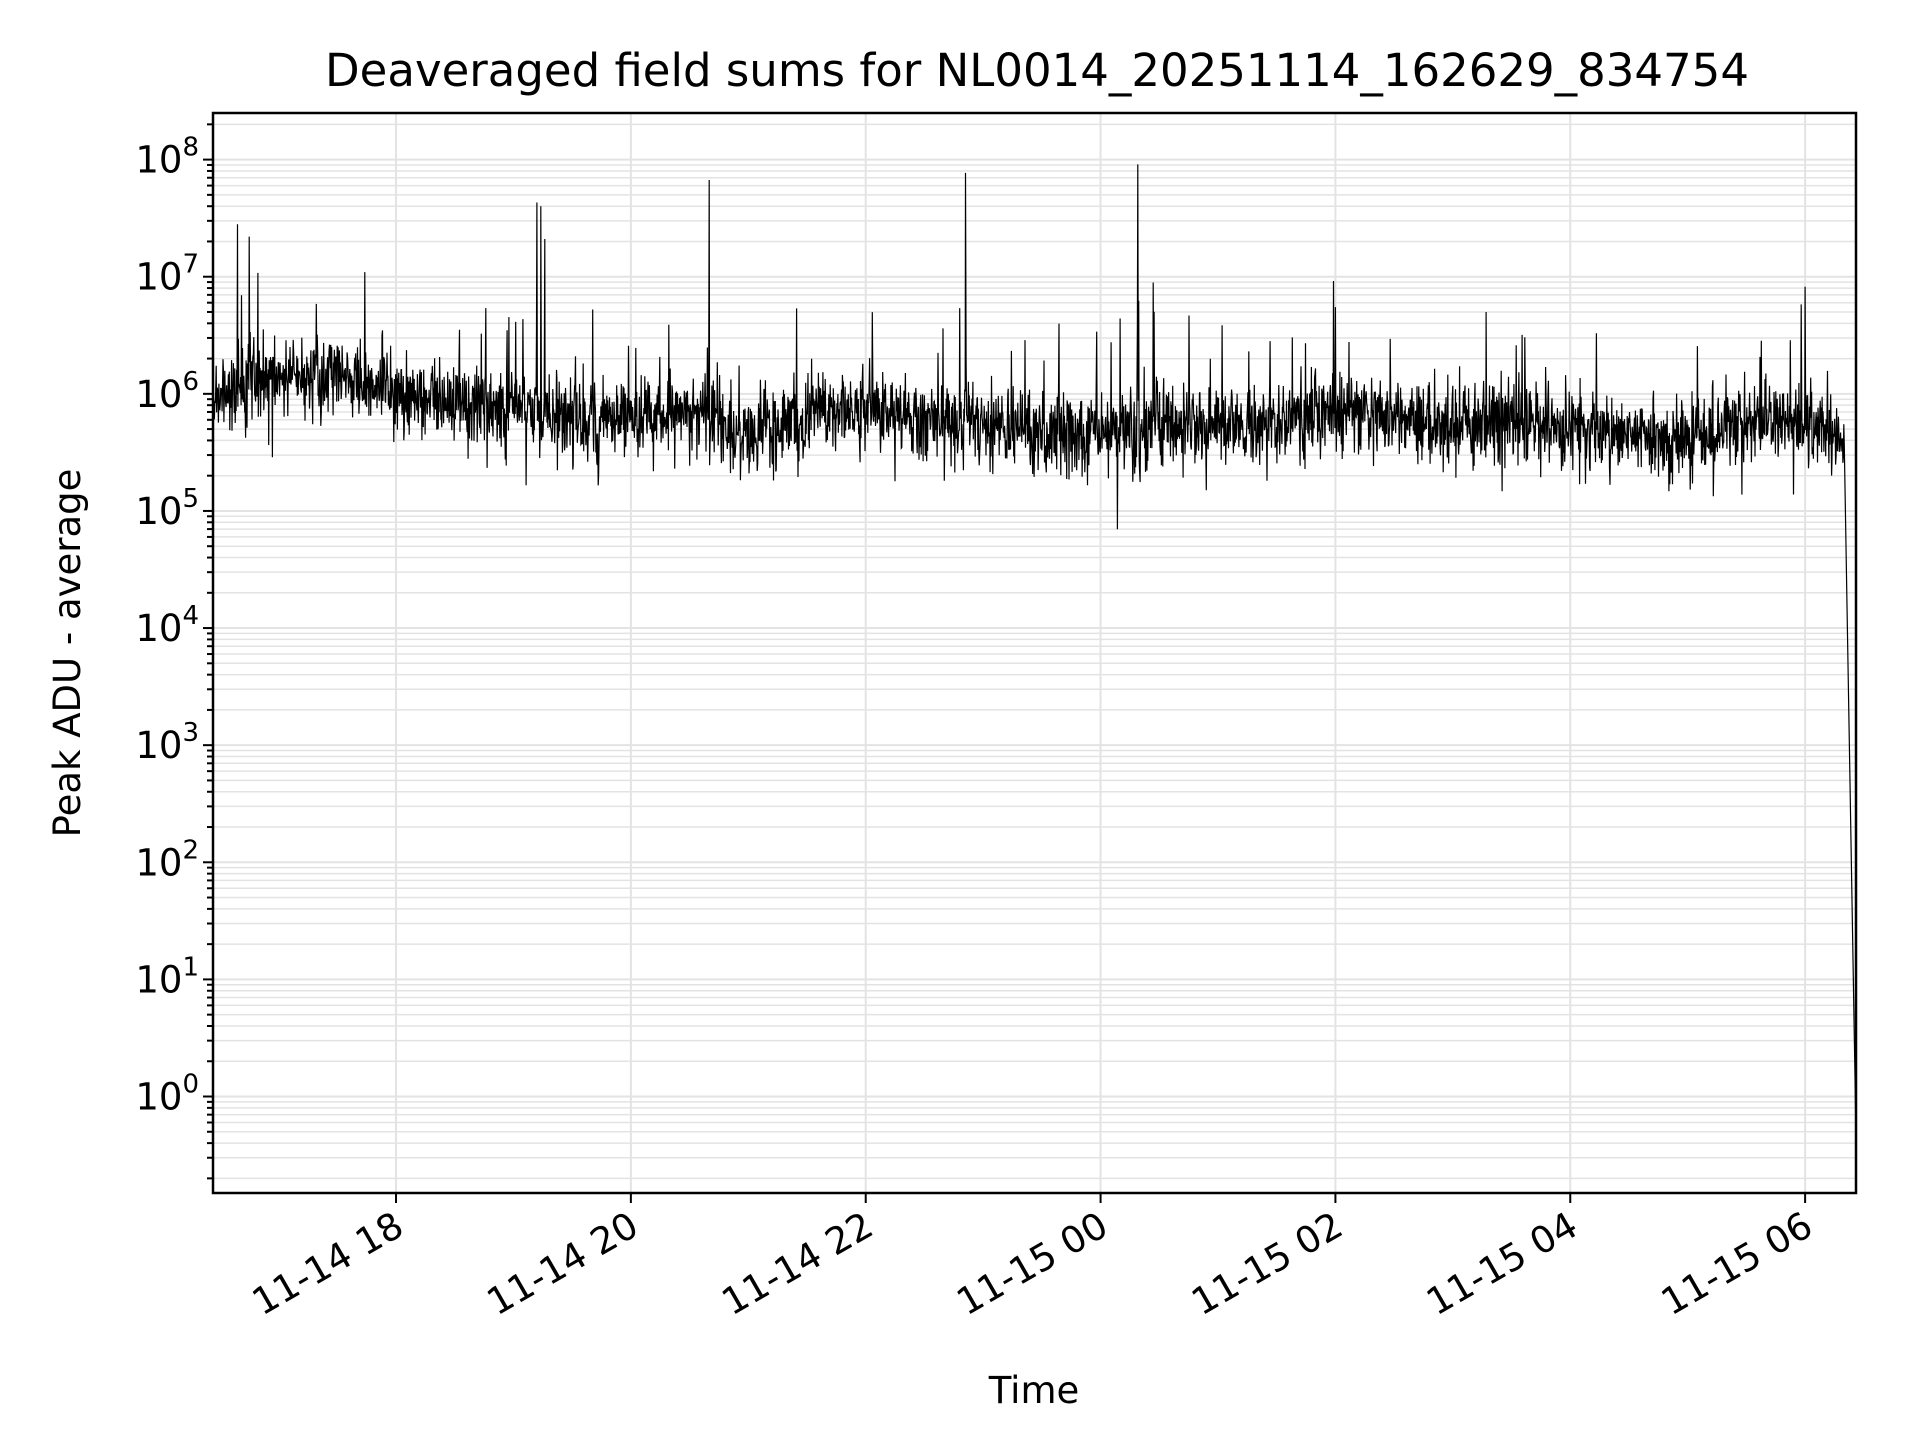 This screenshot has height=1440, width=1920. I want to click on y-tick-label: 10², so click(167, 859).